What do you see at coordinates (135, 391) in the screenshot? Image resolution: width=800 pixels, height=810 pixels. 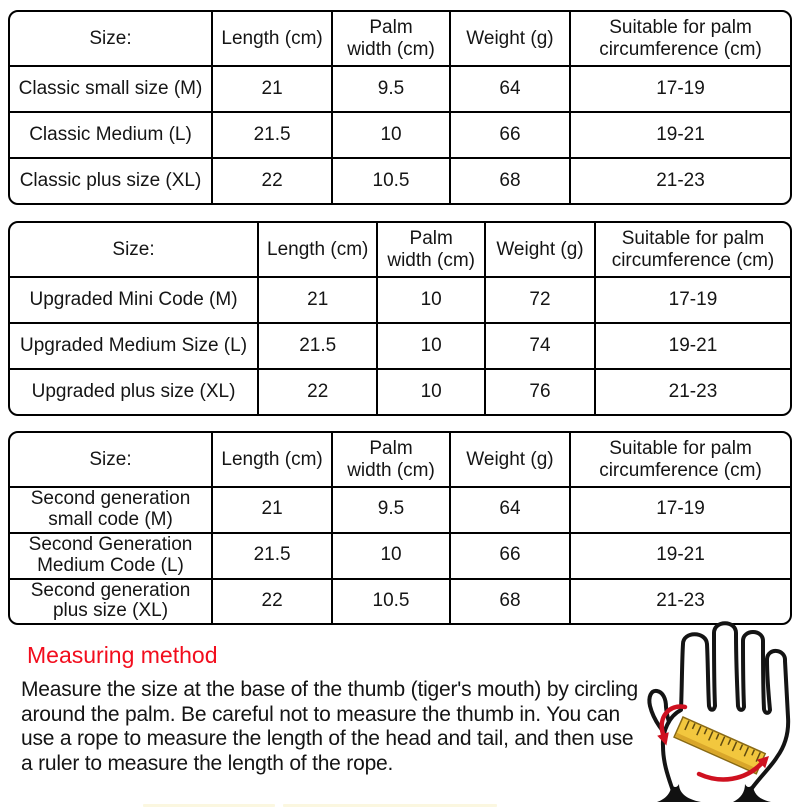 I see `size-label-cell: Upgraded plus size (XL)` at bounding box center [135, 391].